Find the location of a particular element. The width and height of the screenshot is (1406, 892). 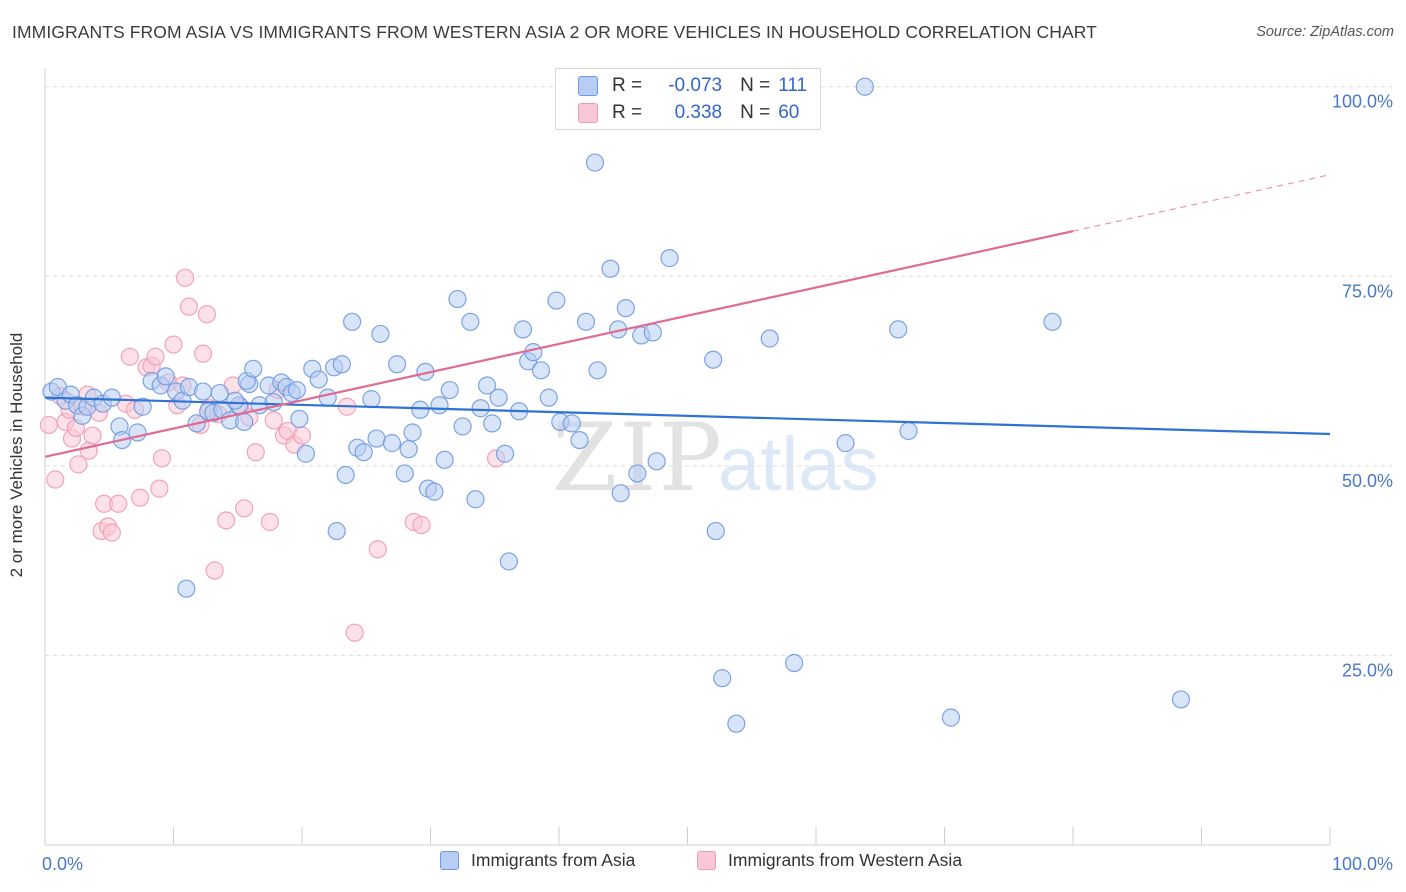

x-tick-label: 0.0% is located at coordinates (62, 864).